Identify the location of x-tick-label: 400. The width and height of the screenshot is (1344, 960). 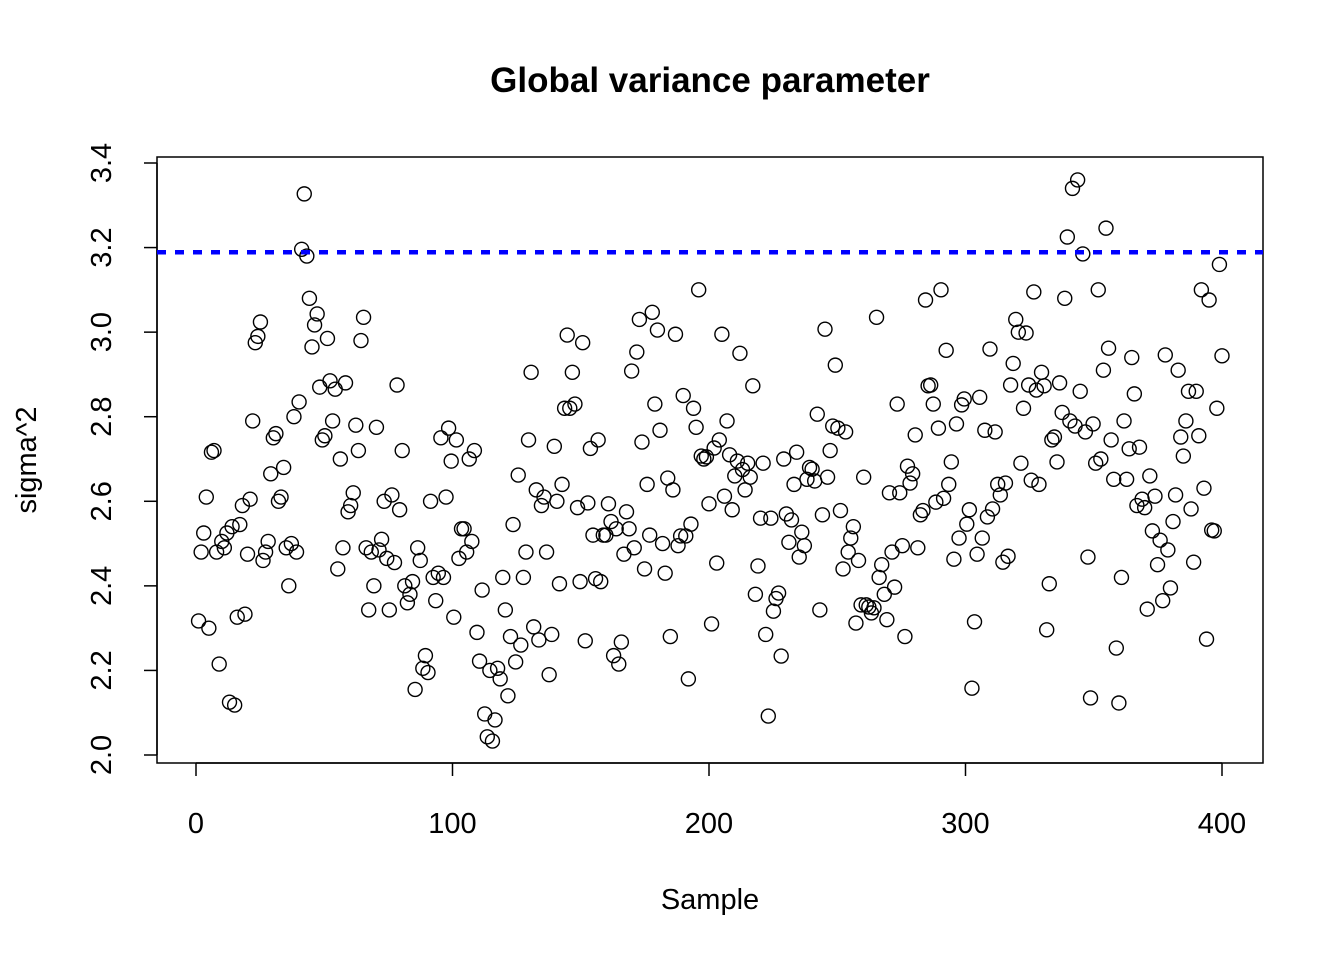
(1222, 824).